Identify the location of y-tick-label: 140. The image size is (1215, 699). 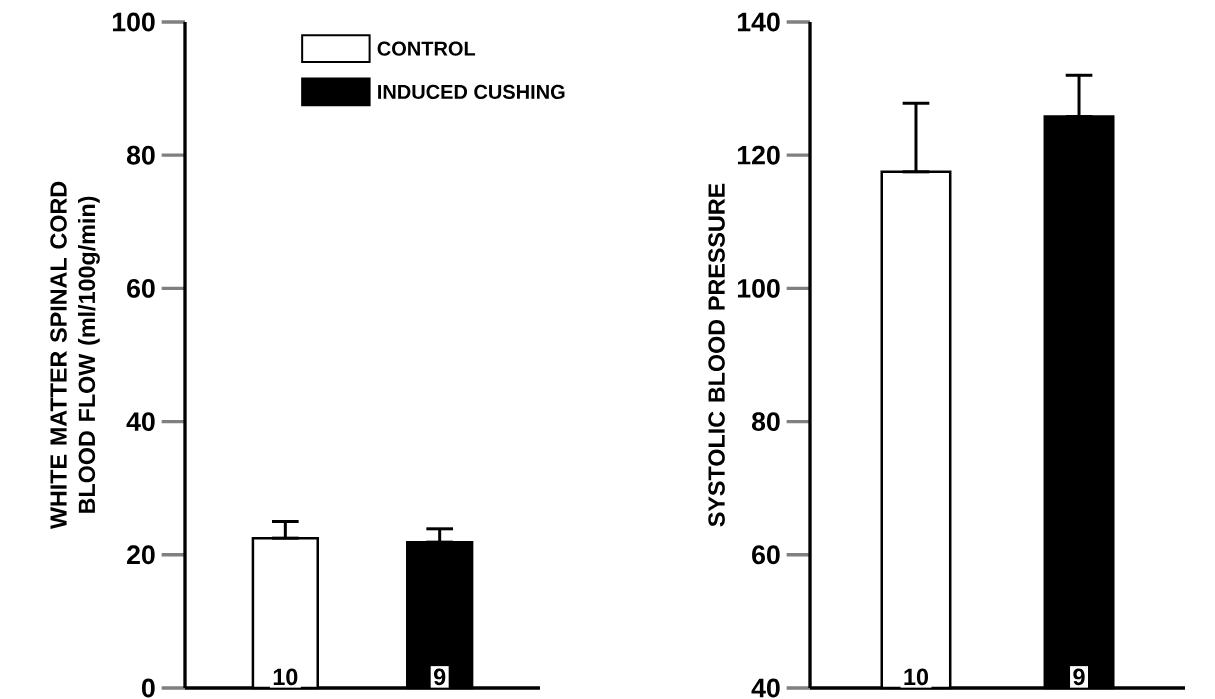
(758, 22).